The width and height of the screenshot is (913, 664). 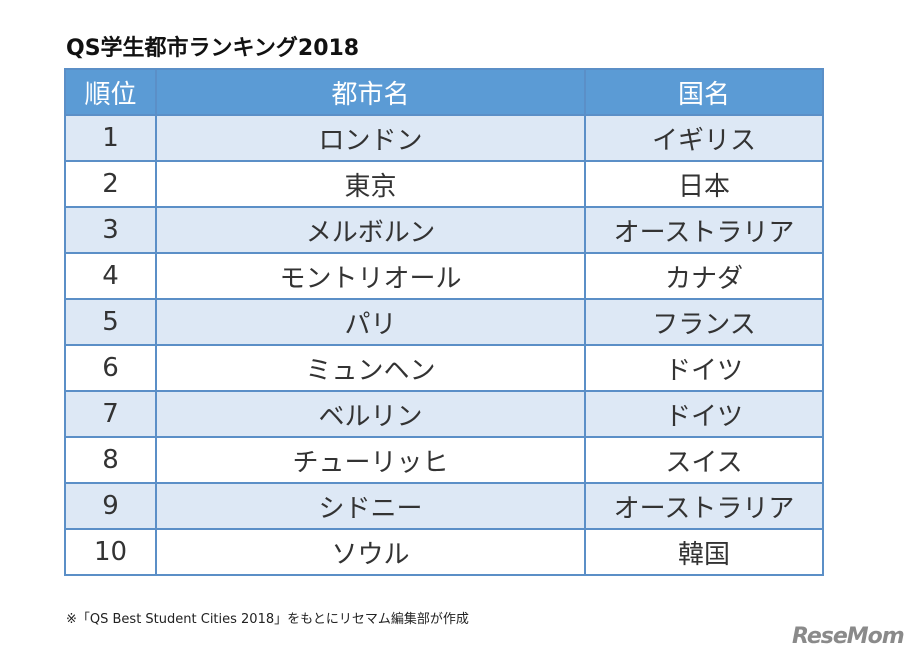 I want to click on country-cell: 日本, so click(x=704, y=184).